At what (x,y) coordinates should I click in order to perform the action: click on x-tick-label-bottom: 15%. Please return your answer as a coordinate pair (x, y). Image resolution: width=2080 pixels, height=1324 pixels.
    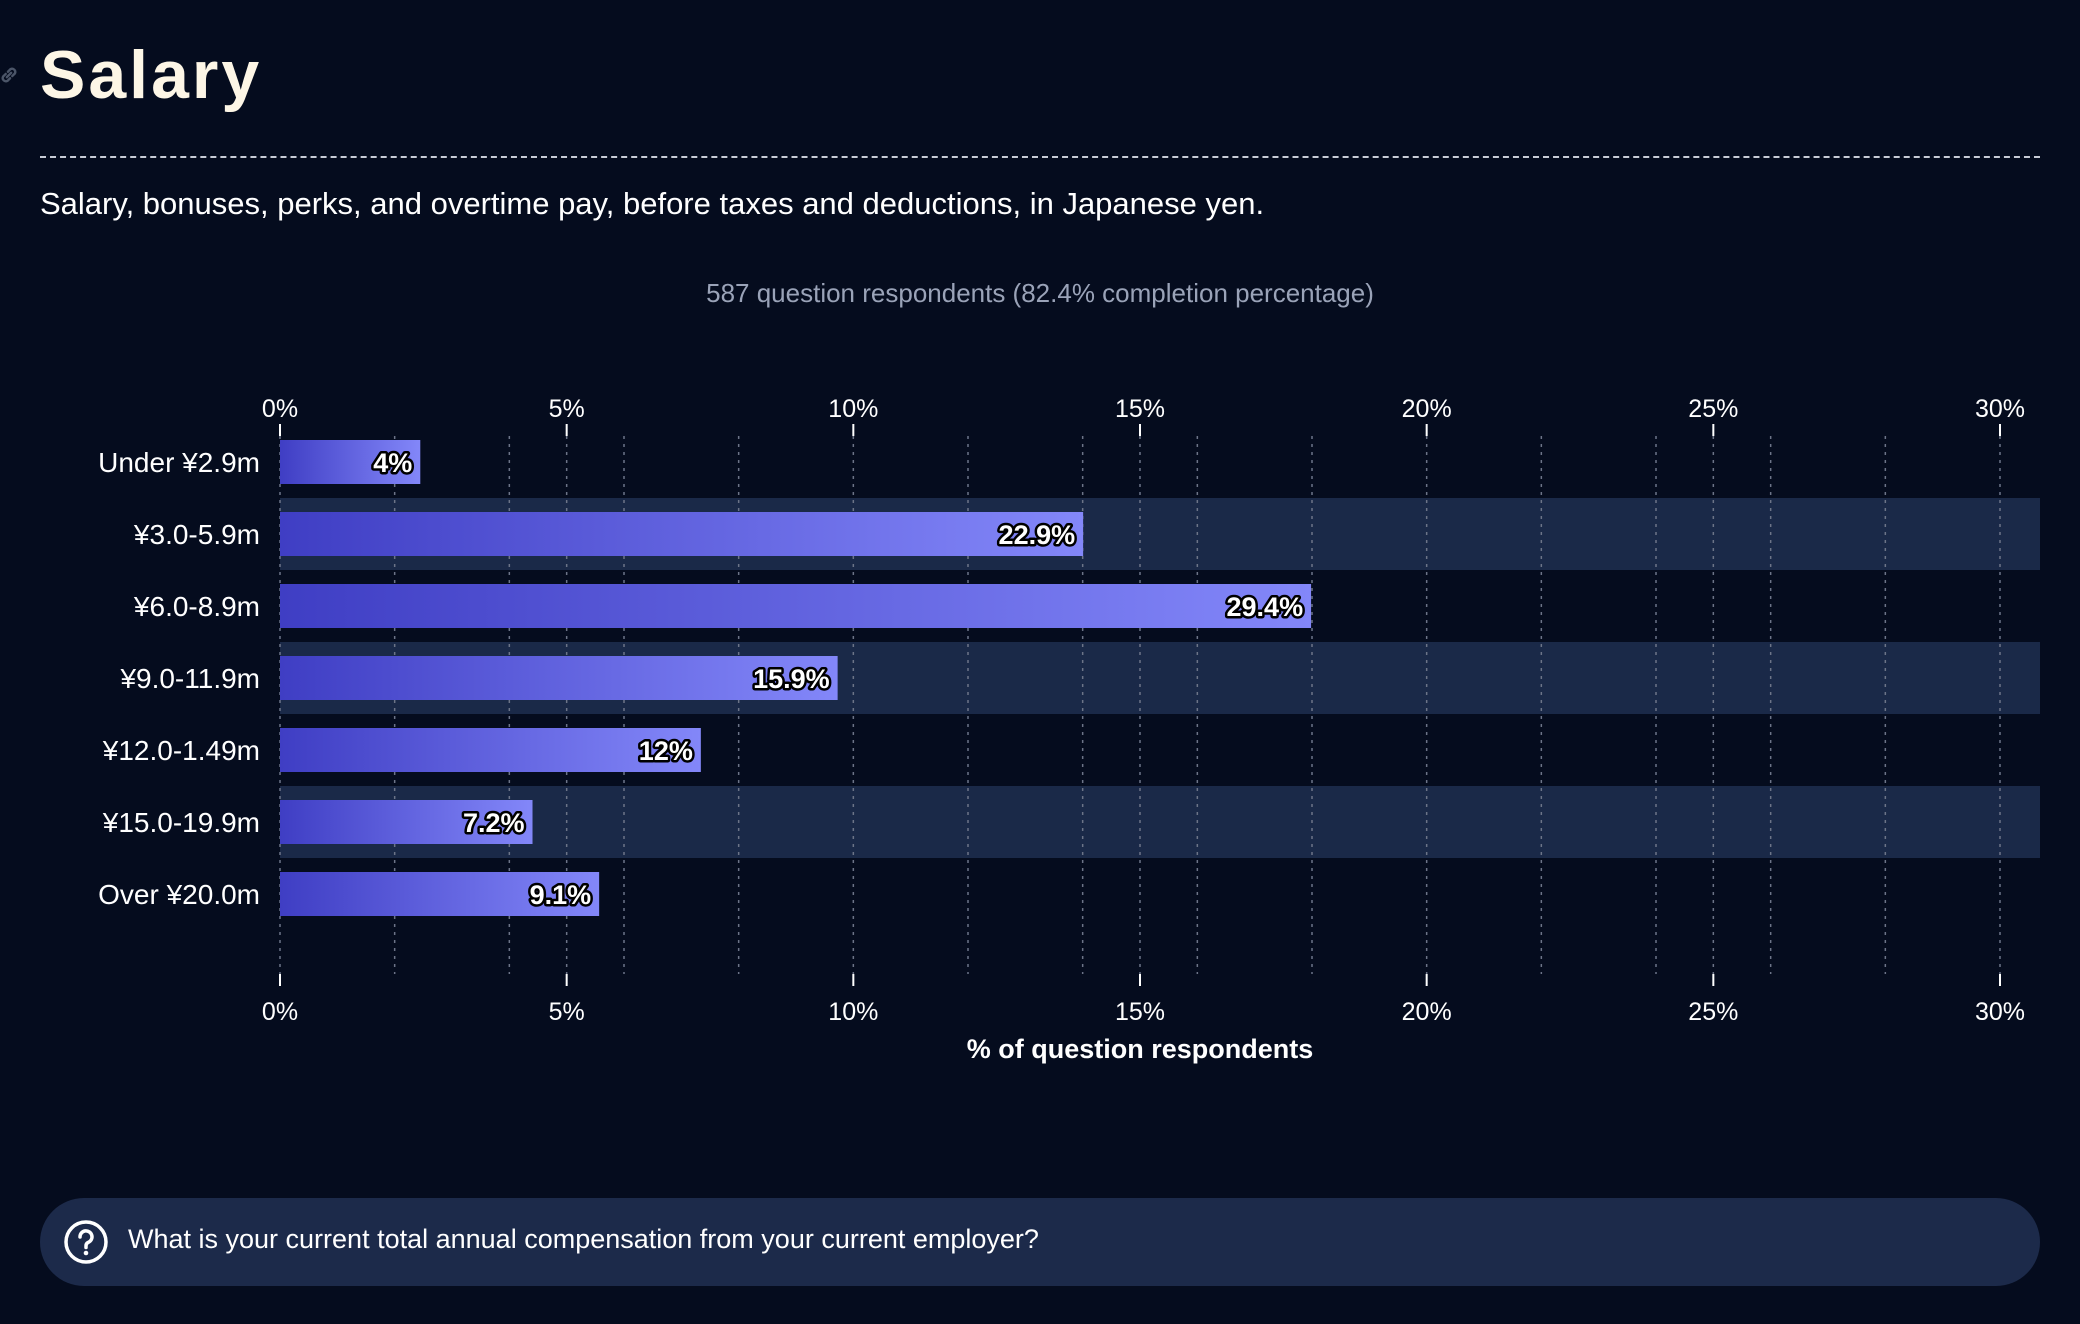
    Looking at the image, I should click on (1140, 1012).